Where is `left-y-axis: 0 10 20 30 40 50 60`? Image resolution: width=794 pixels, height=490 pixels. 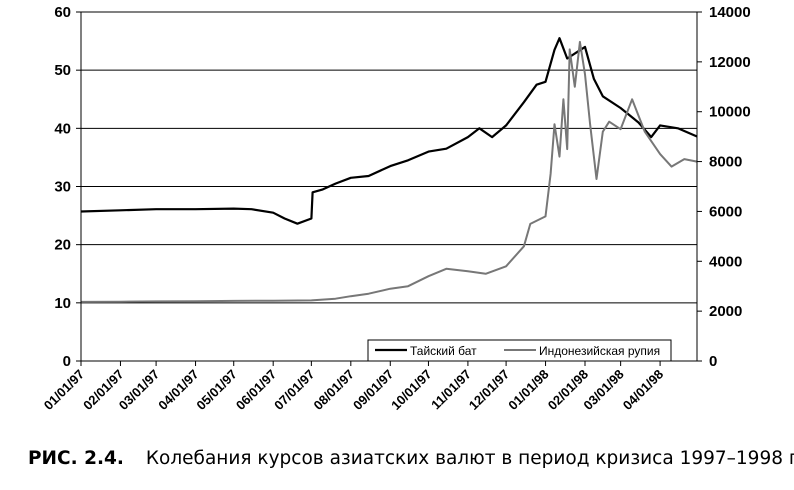
left-y-axis: 0 10 20 30 40 50 60 is located at coordinates (67, 187).